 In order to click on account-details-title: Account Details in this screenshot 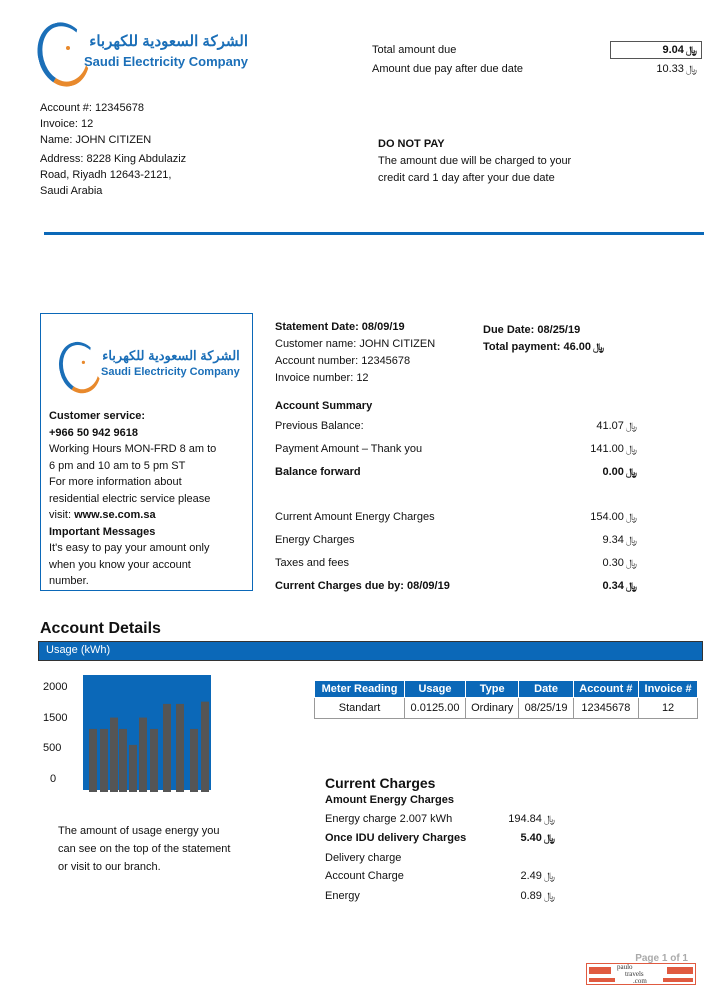, I will do `click(100, 628)`.